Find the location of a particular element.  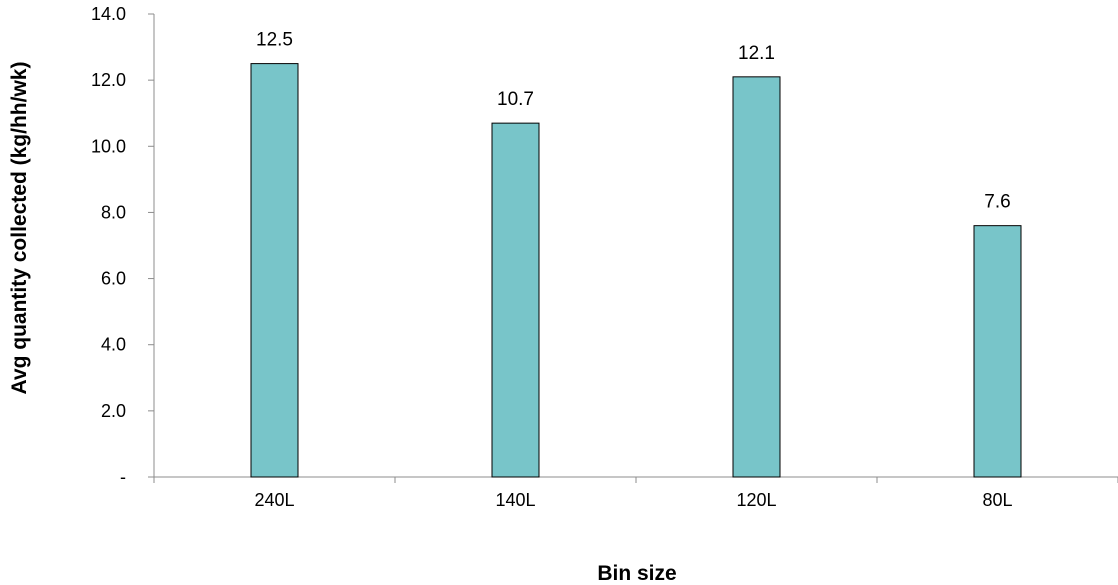

x-axis-title: Bin size is located at coordinates (636, 573).